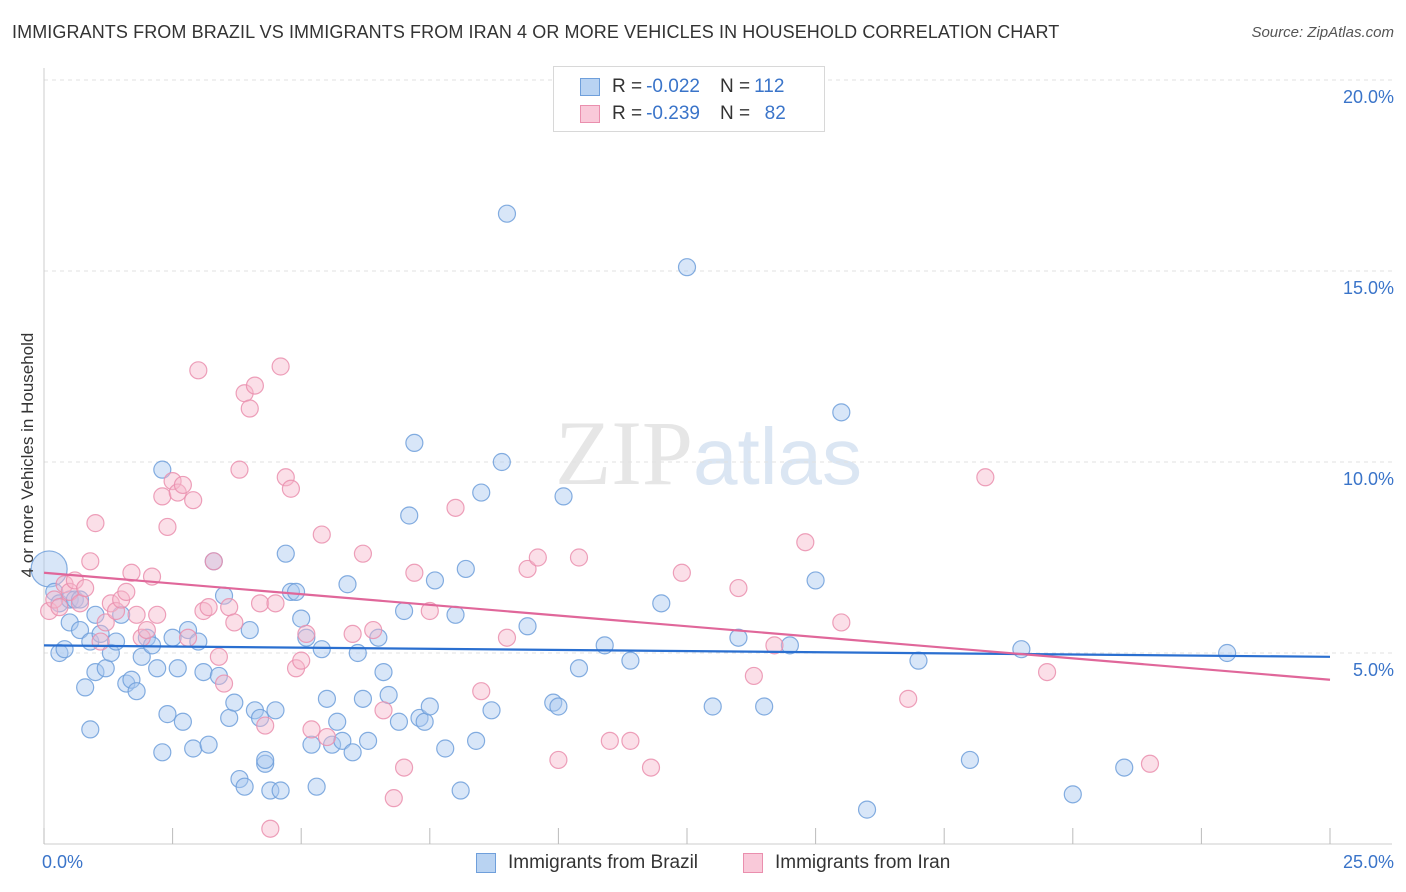  What do you see at coordinates (1368, 288) in the screenshot?
I see `y-tick-label-15: 15.0%` at bounding box center [1368, 288].